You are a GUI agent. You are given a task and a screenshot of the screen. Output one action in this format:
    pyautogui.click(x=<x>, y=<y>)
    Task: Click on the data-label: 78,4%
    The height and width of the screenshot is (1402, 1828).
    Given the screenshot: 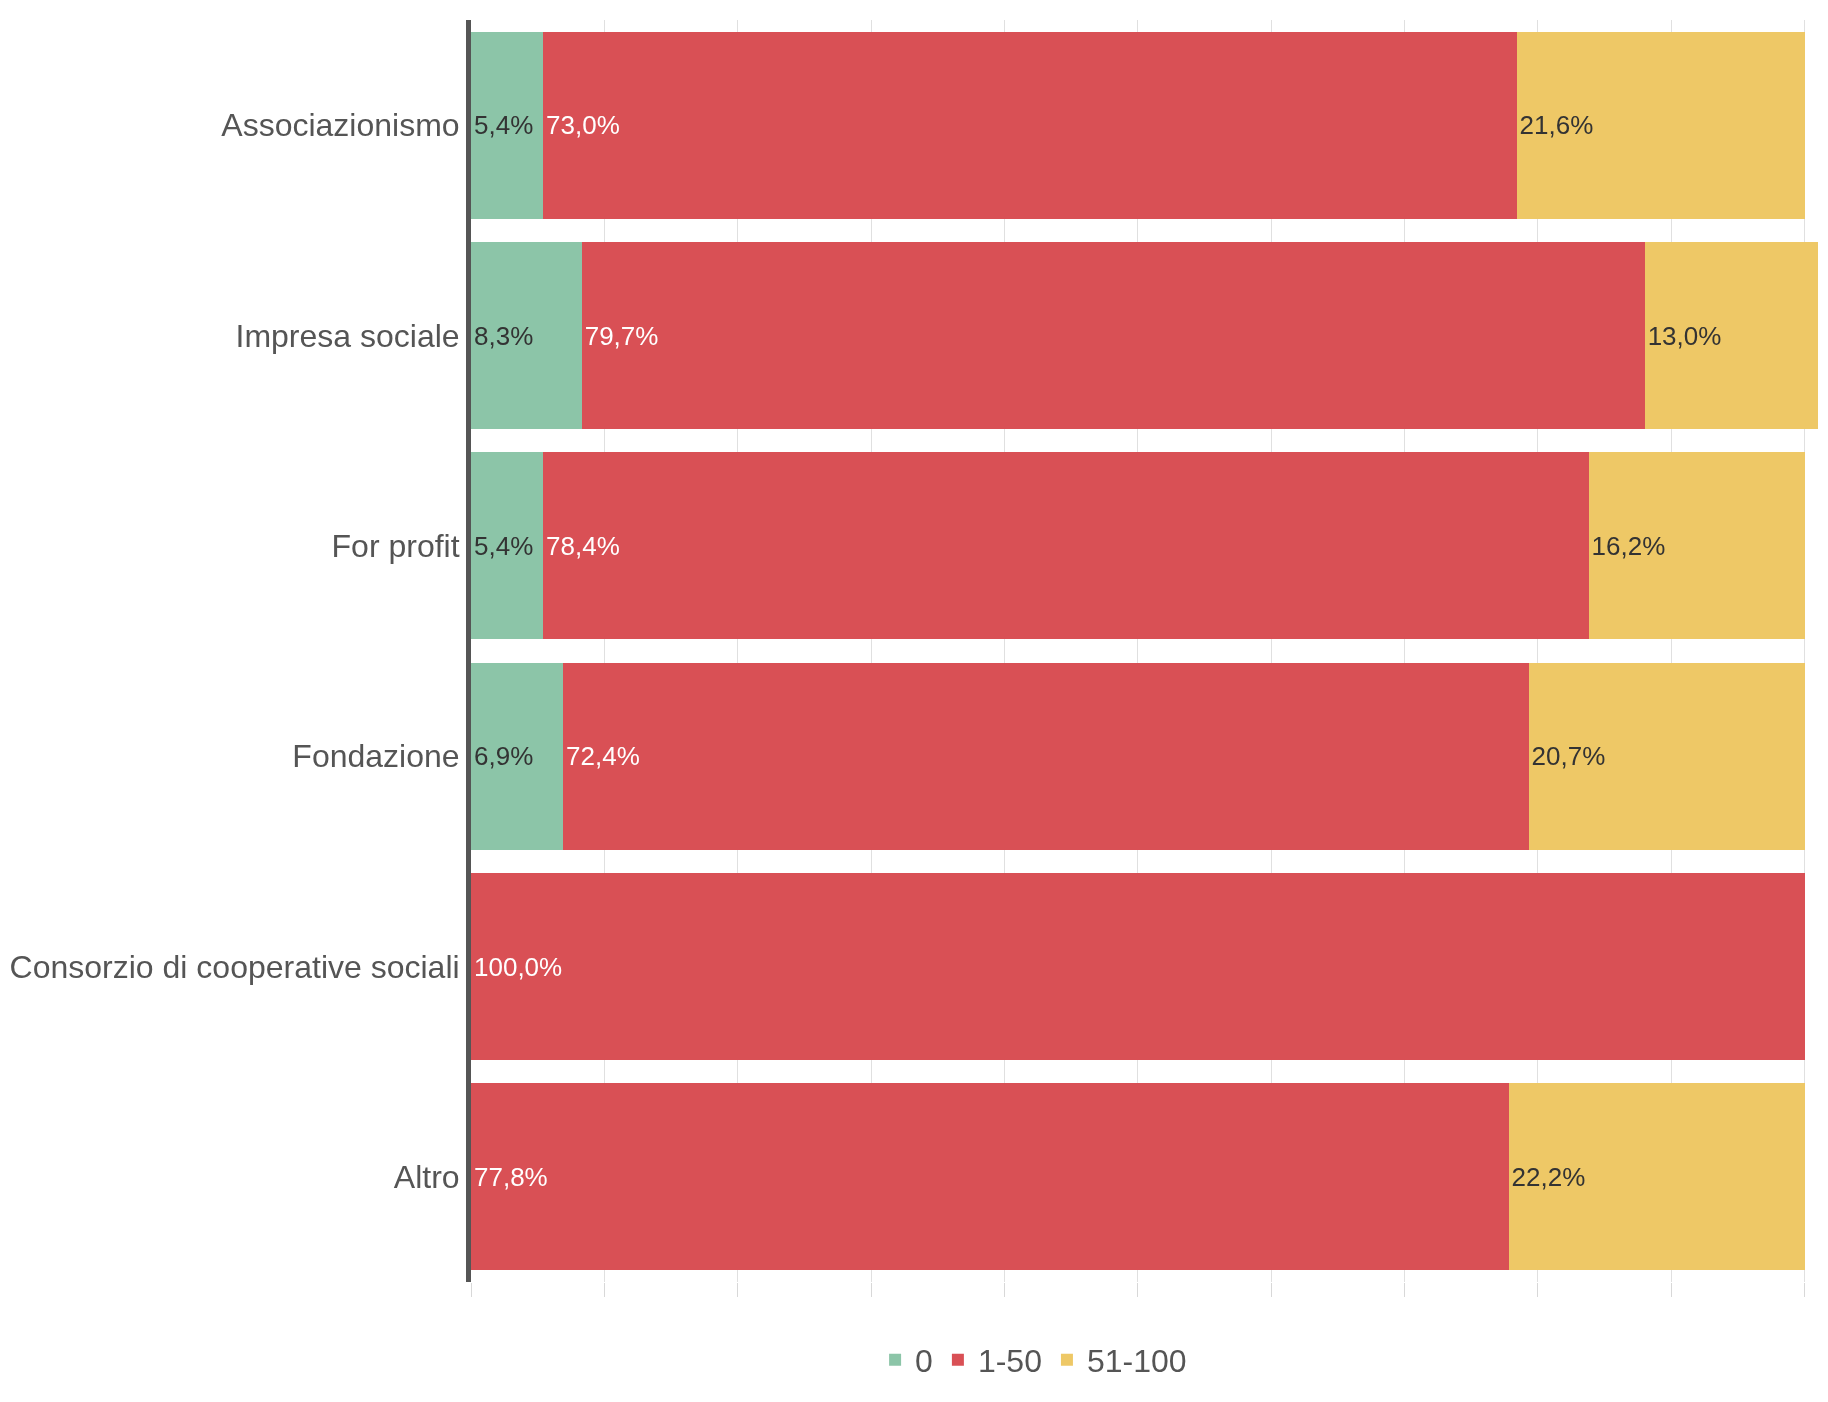 What is the action you would take?
    pyautogui.click(x=583, y=545)
    